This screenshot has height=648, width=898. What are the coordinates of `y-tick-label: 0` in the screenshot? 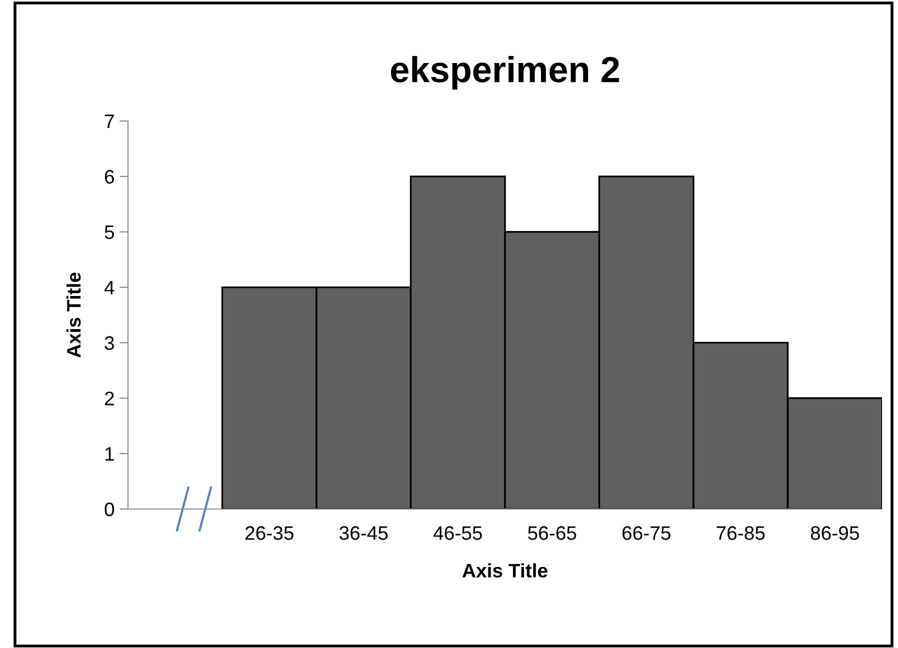 It's located at (109, 509).